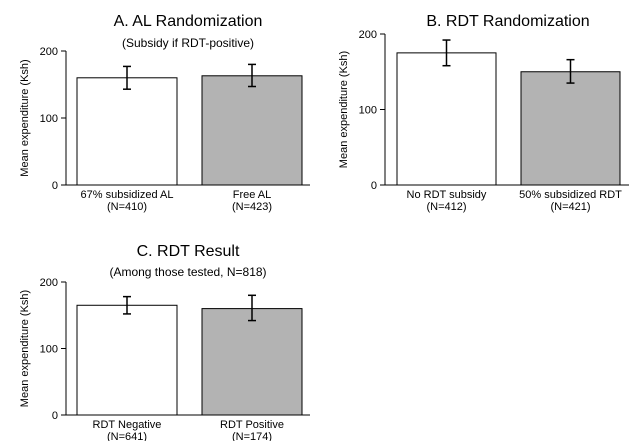 Image resolution: width=632 pixels, height=441 pixels. Describe the element at coordinates (127, 436) in the screenshot. I see `sample-size-label: (N=641)` at that location.